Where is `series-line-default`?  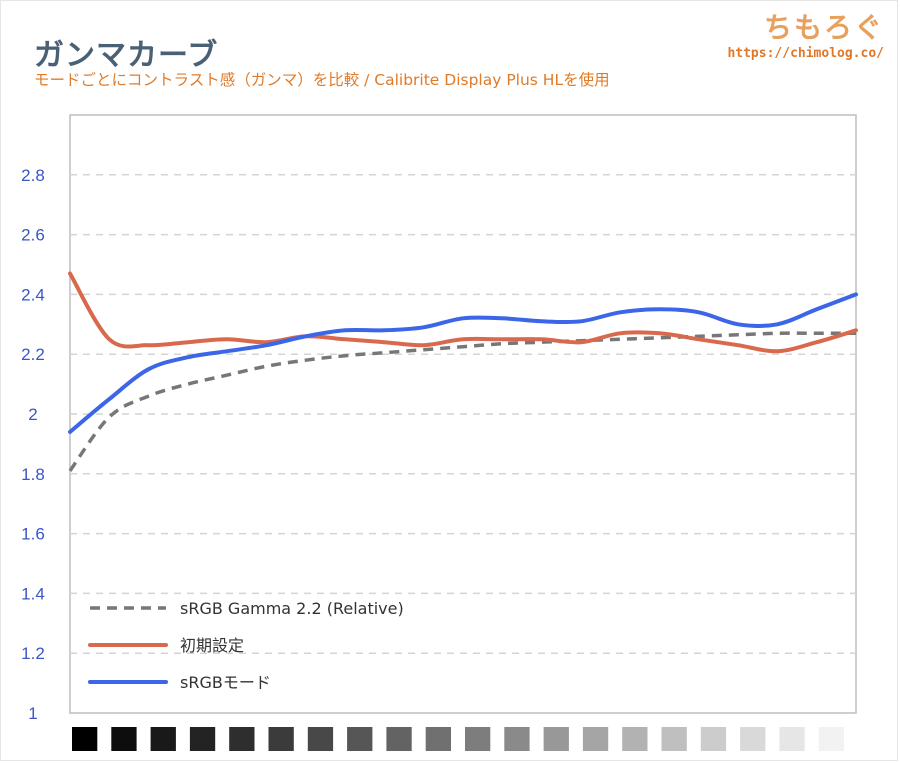 series-line-default is located at coordinates (463, 312).